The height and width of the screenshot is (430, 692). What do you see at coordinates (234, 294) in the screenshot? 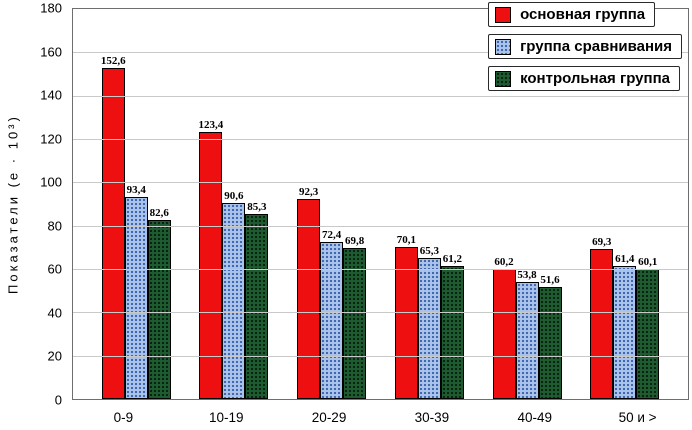
I see `bar-comparison-group: 90,6` at bounding box center [234, 294].